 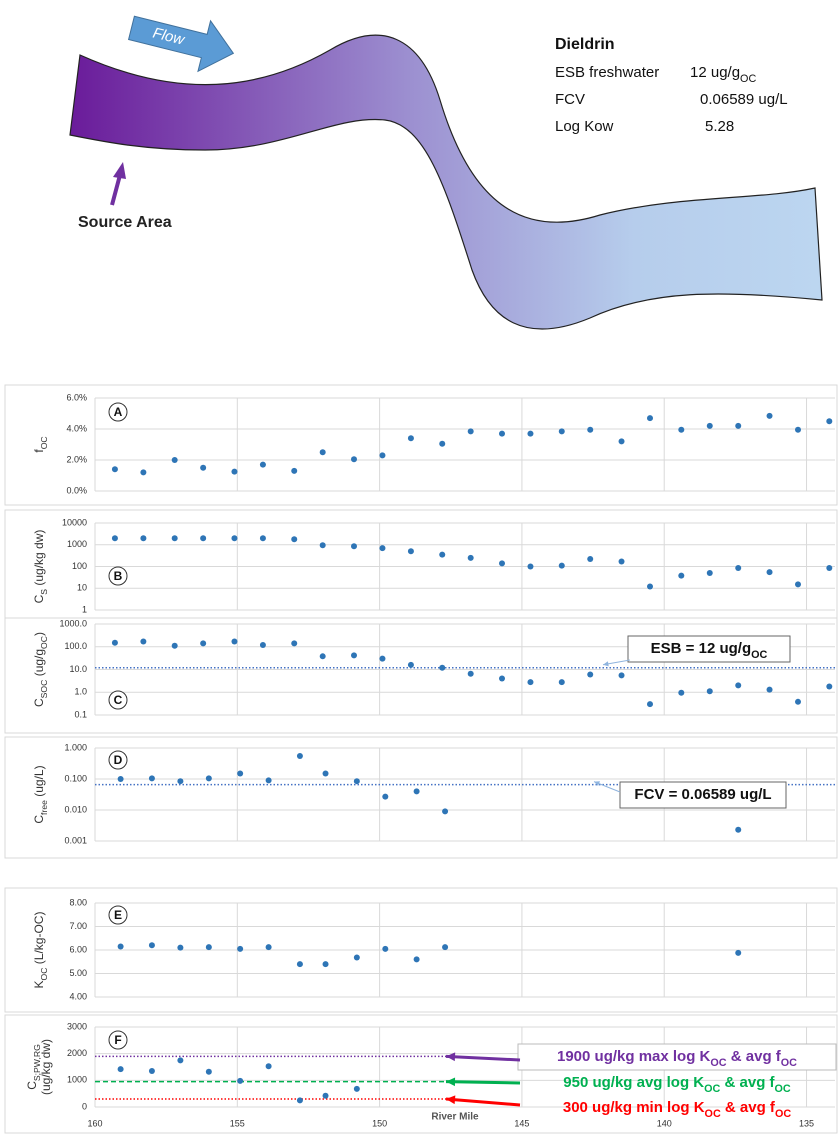 What do you see at coordinates (78, 949) in the screenshot?
I see `y-tick-label: 6.00` at bounding box center [78, 949].